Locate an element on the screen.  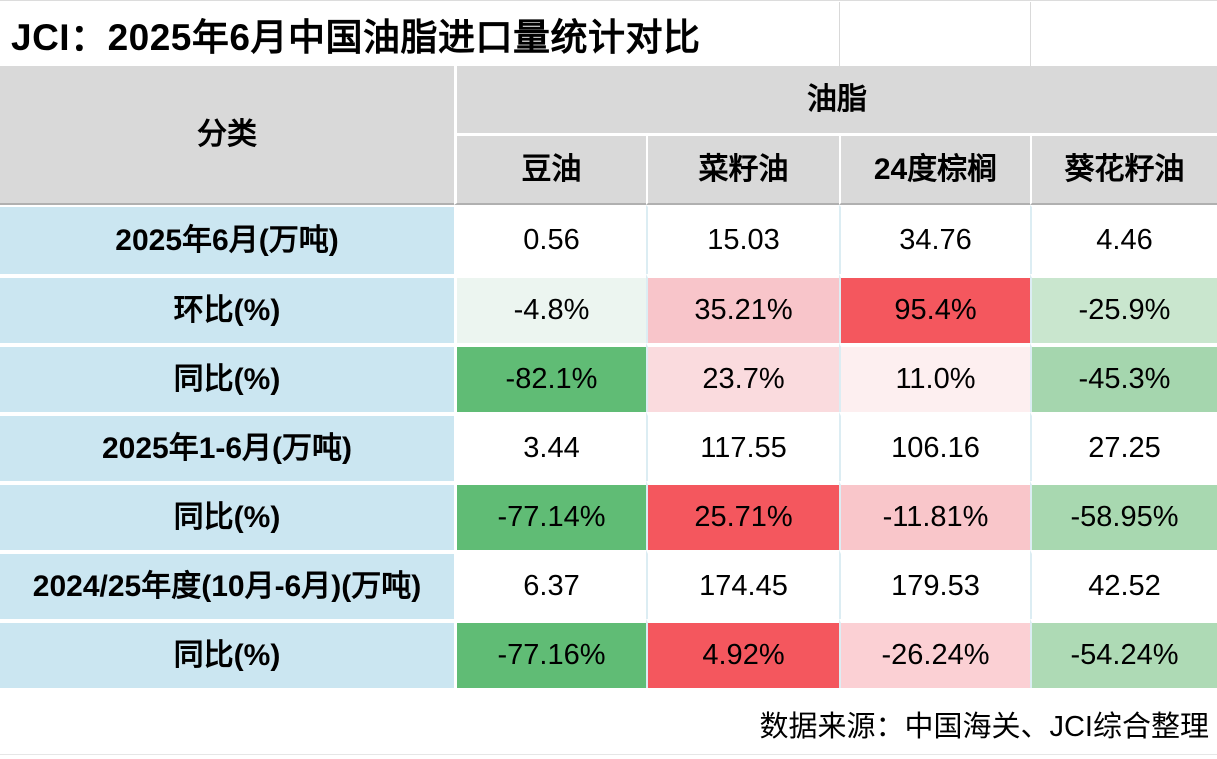
page-title: JCI：2025年6月中国油脂进口量统计对比 is located at coordinates (356, 37).